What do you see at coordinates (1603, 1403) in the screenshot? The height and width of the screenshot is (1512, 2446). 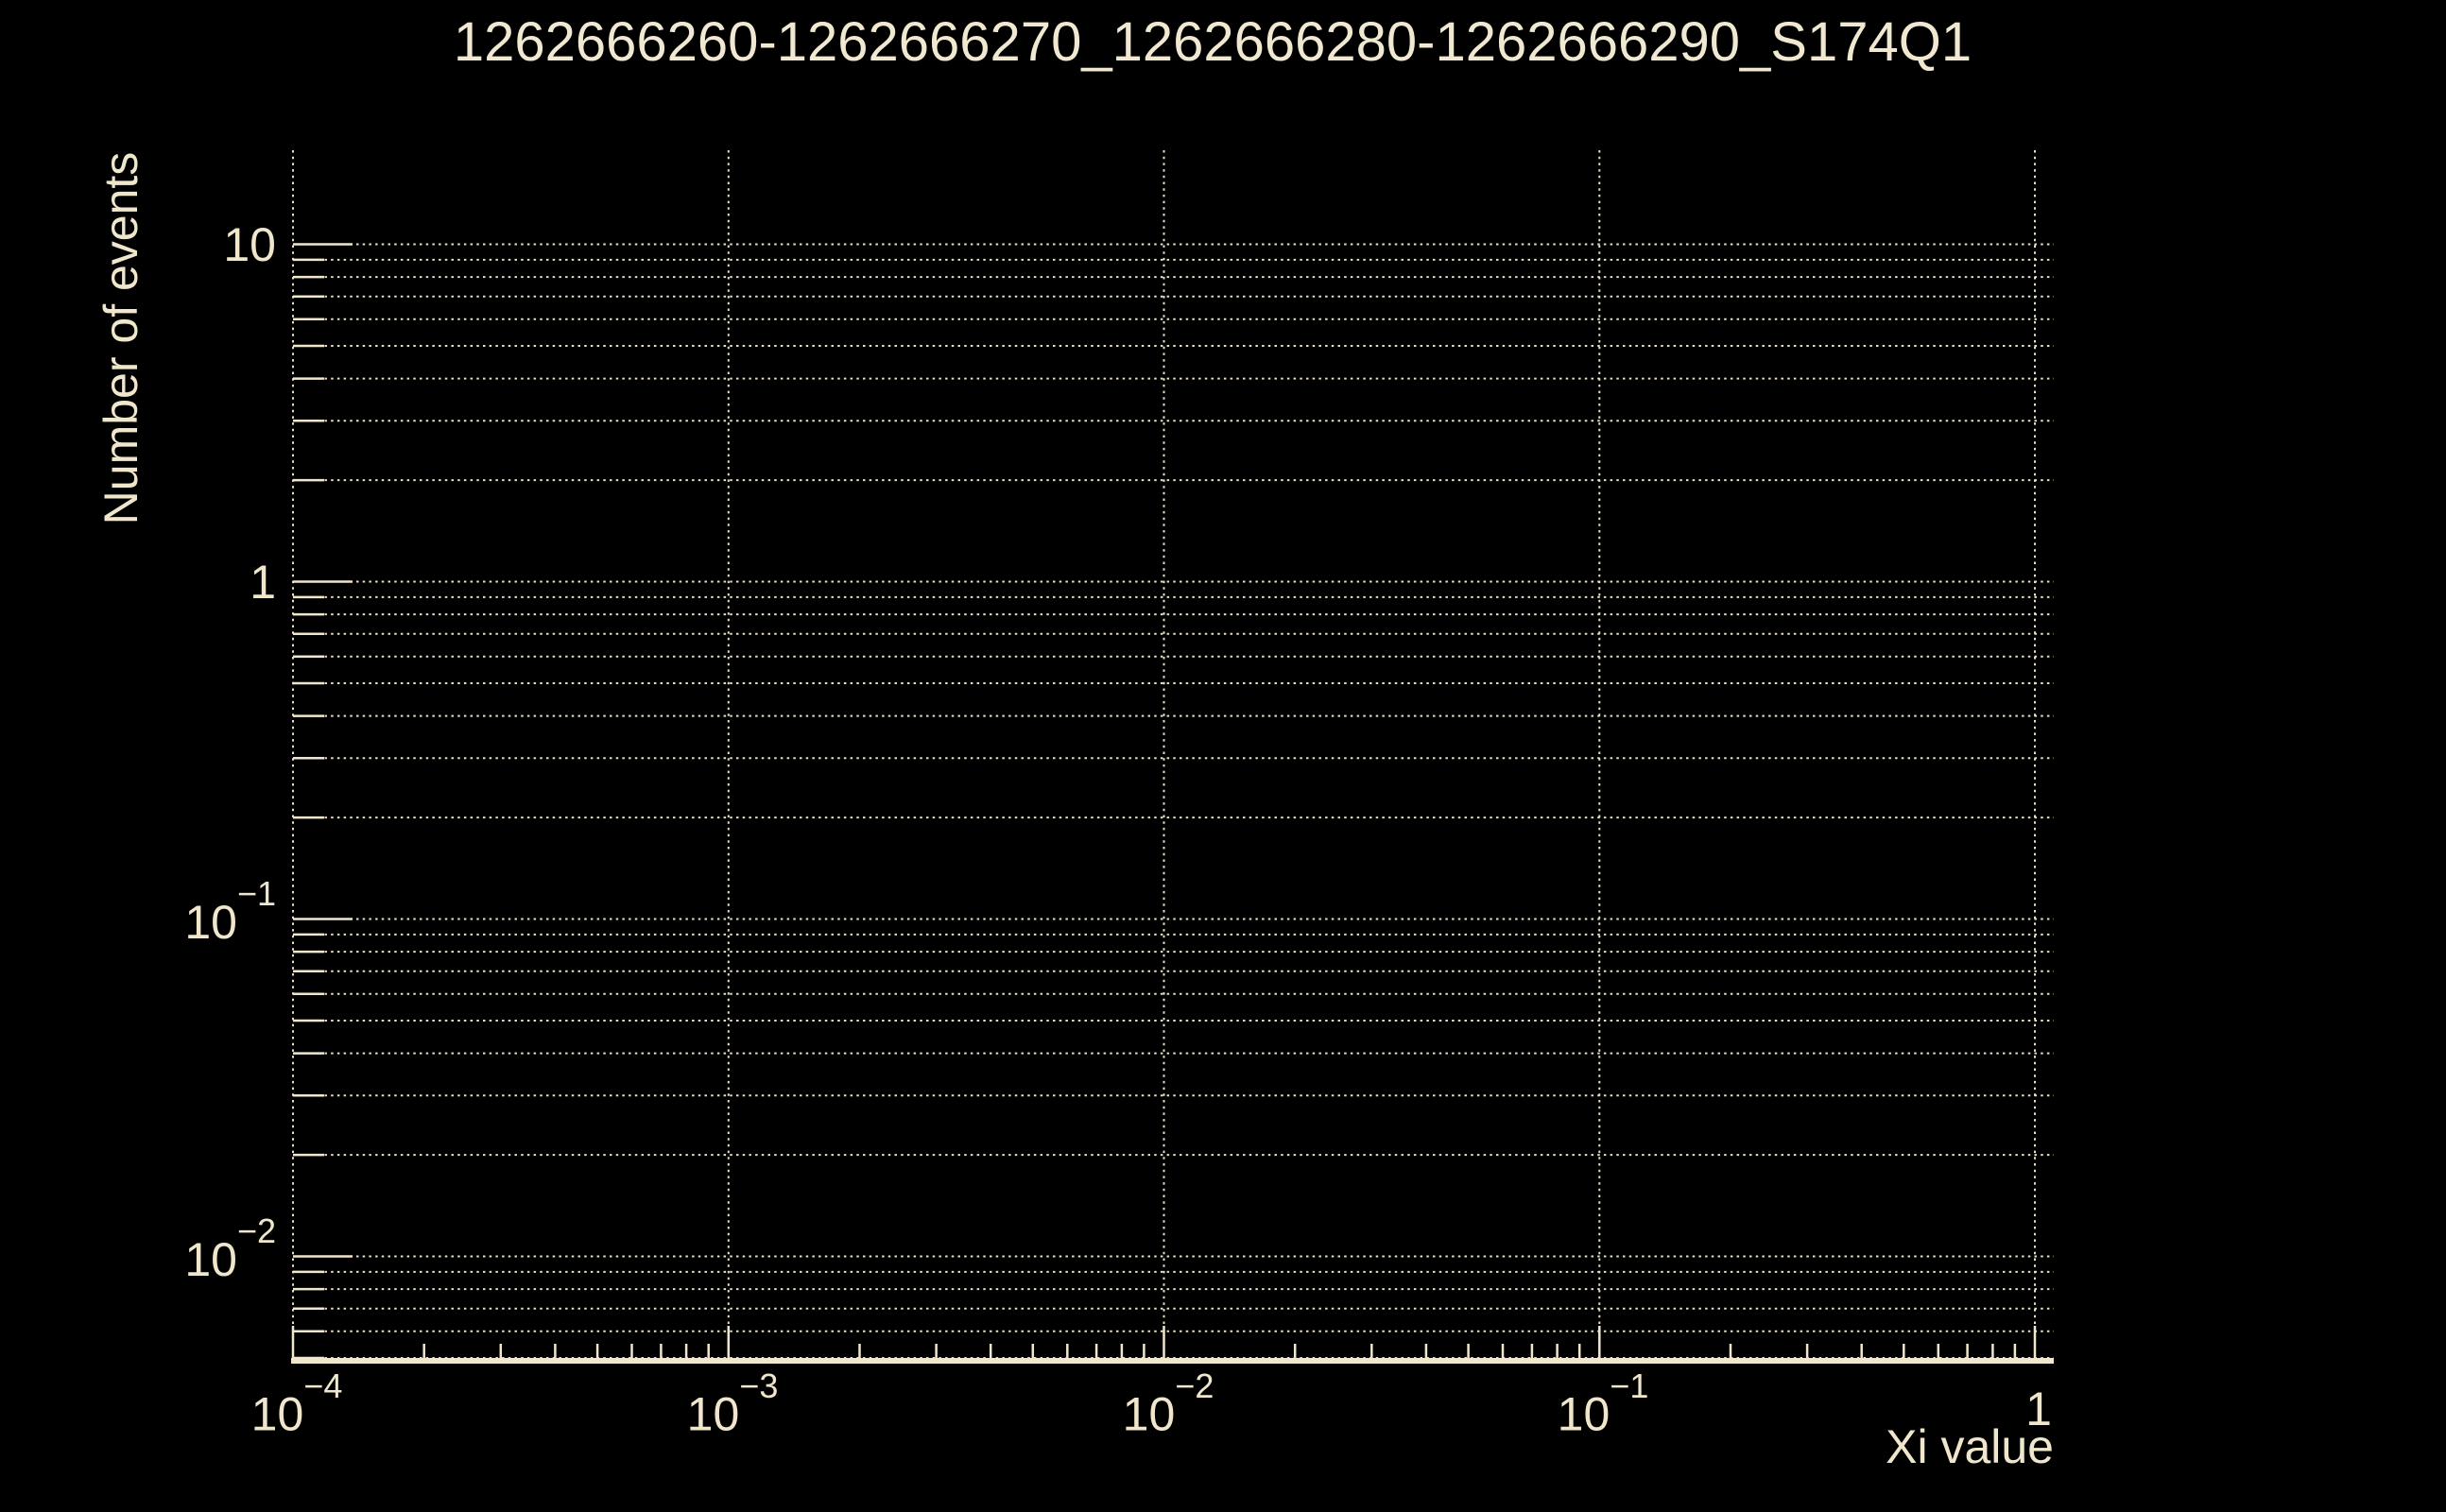 I see `x-tick-label: 10⁻¹` at bounding box center [1603, 1403].